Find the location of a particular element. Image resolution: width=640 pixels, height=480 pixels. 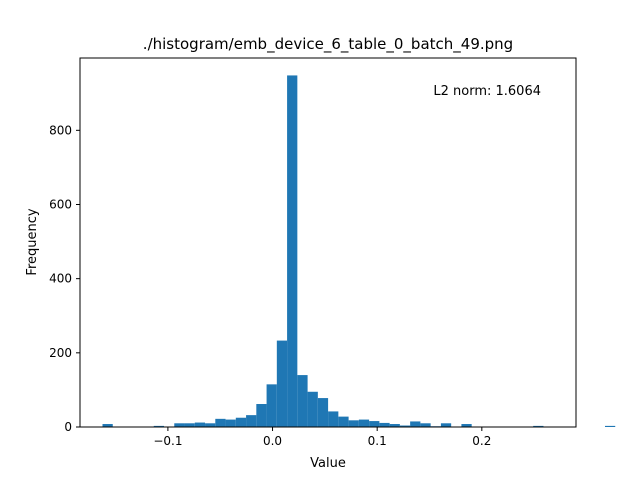

y-axis-label: Frequency is located at coordinates (32, 241).